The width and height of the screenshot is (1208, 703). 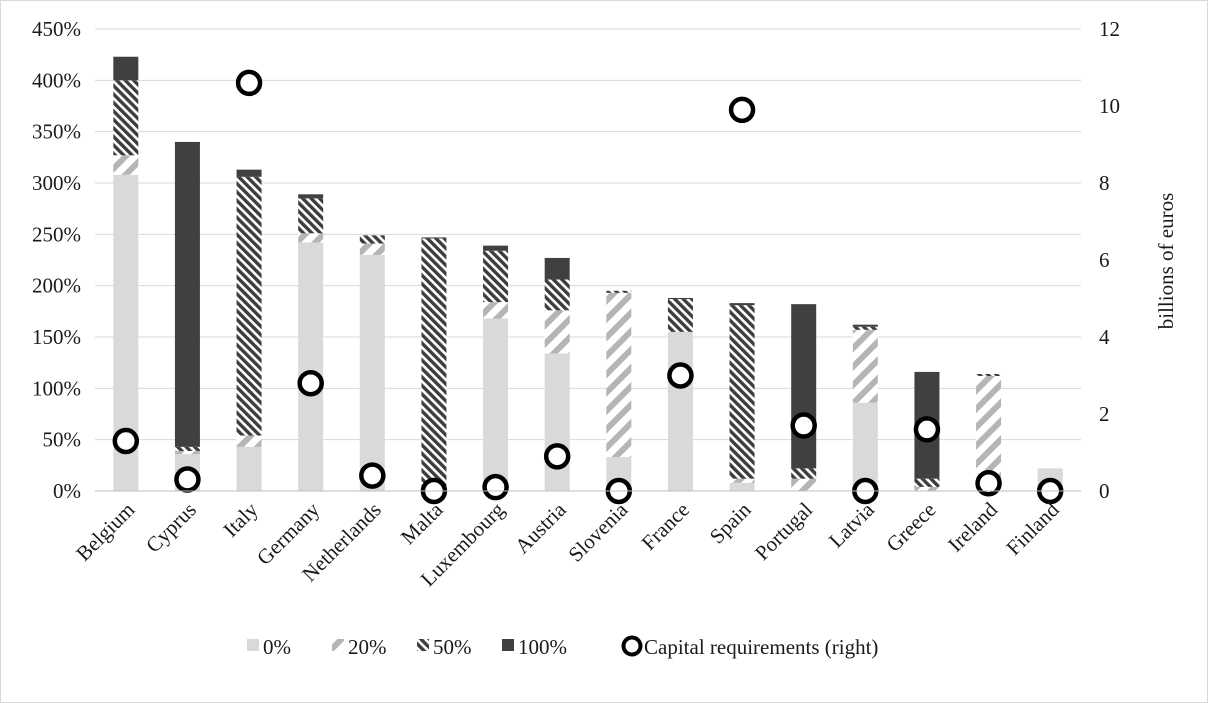 I want to click on right-y-tick-label: 10, so click(x=1109, y=106).